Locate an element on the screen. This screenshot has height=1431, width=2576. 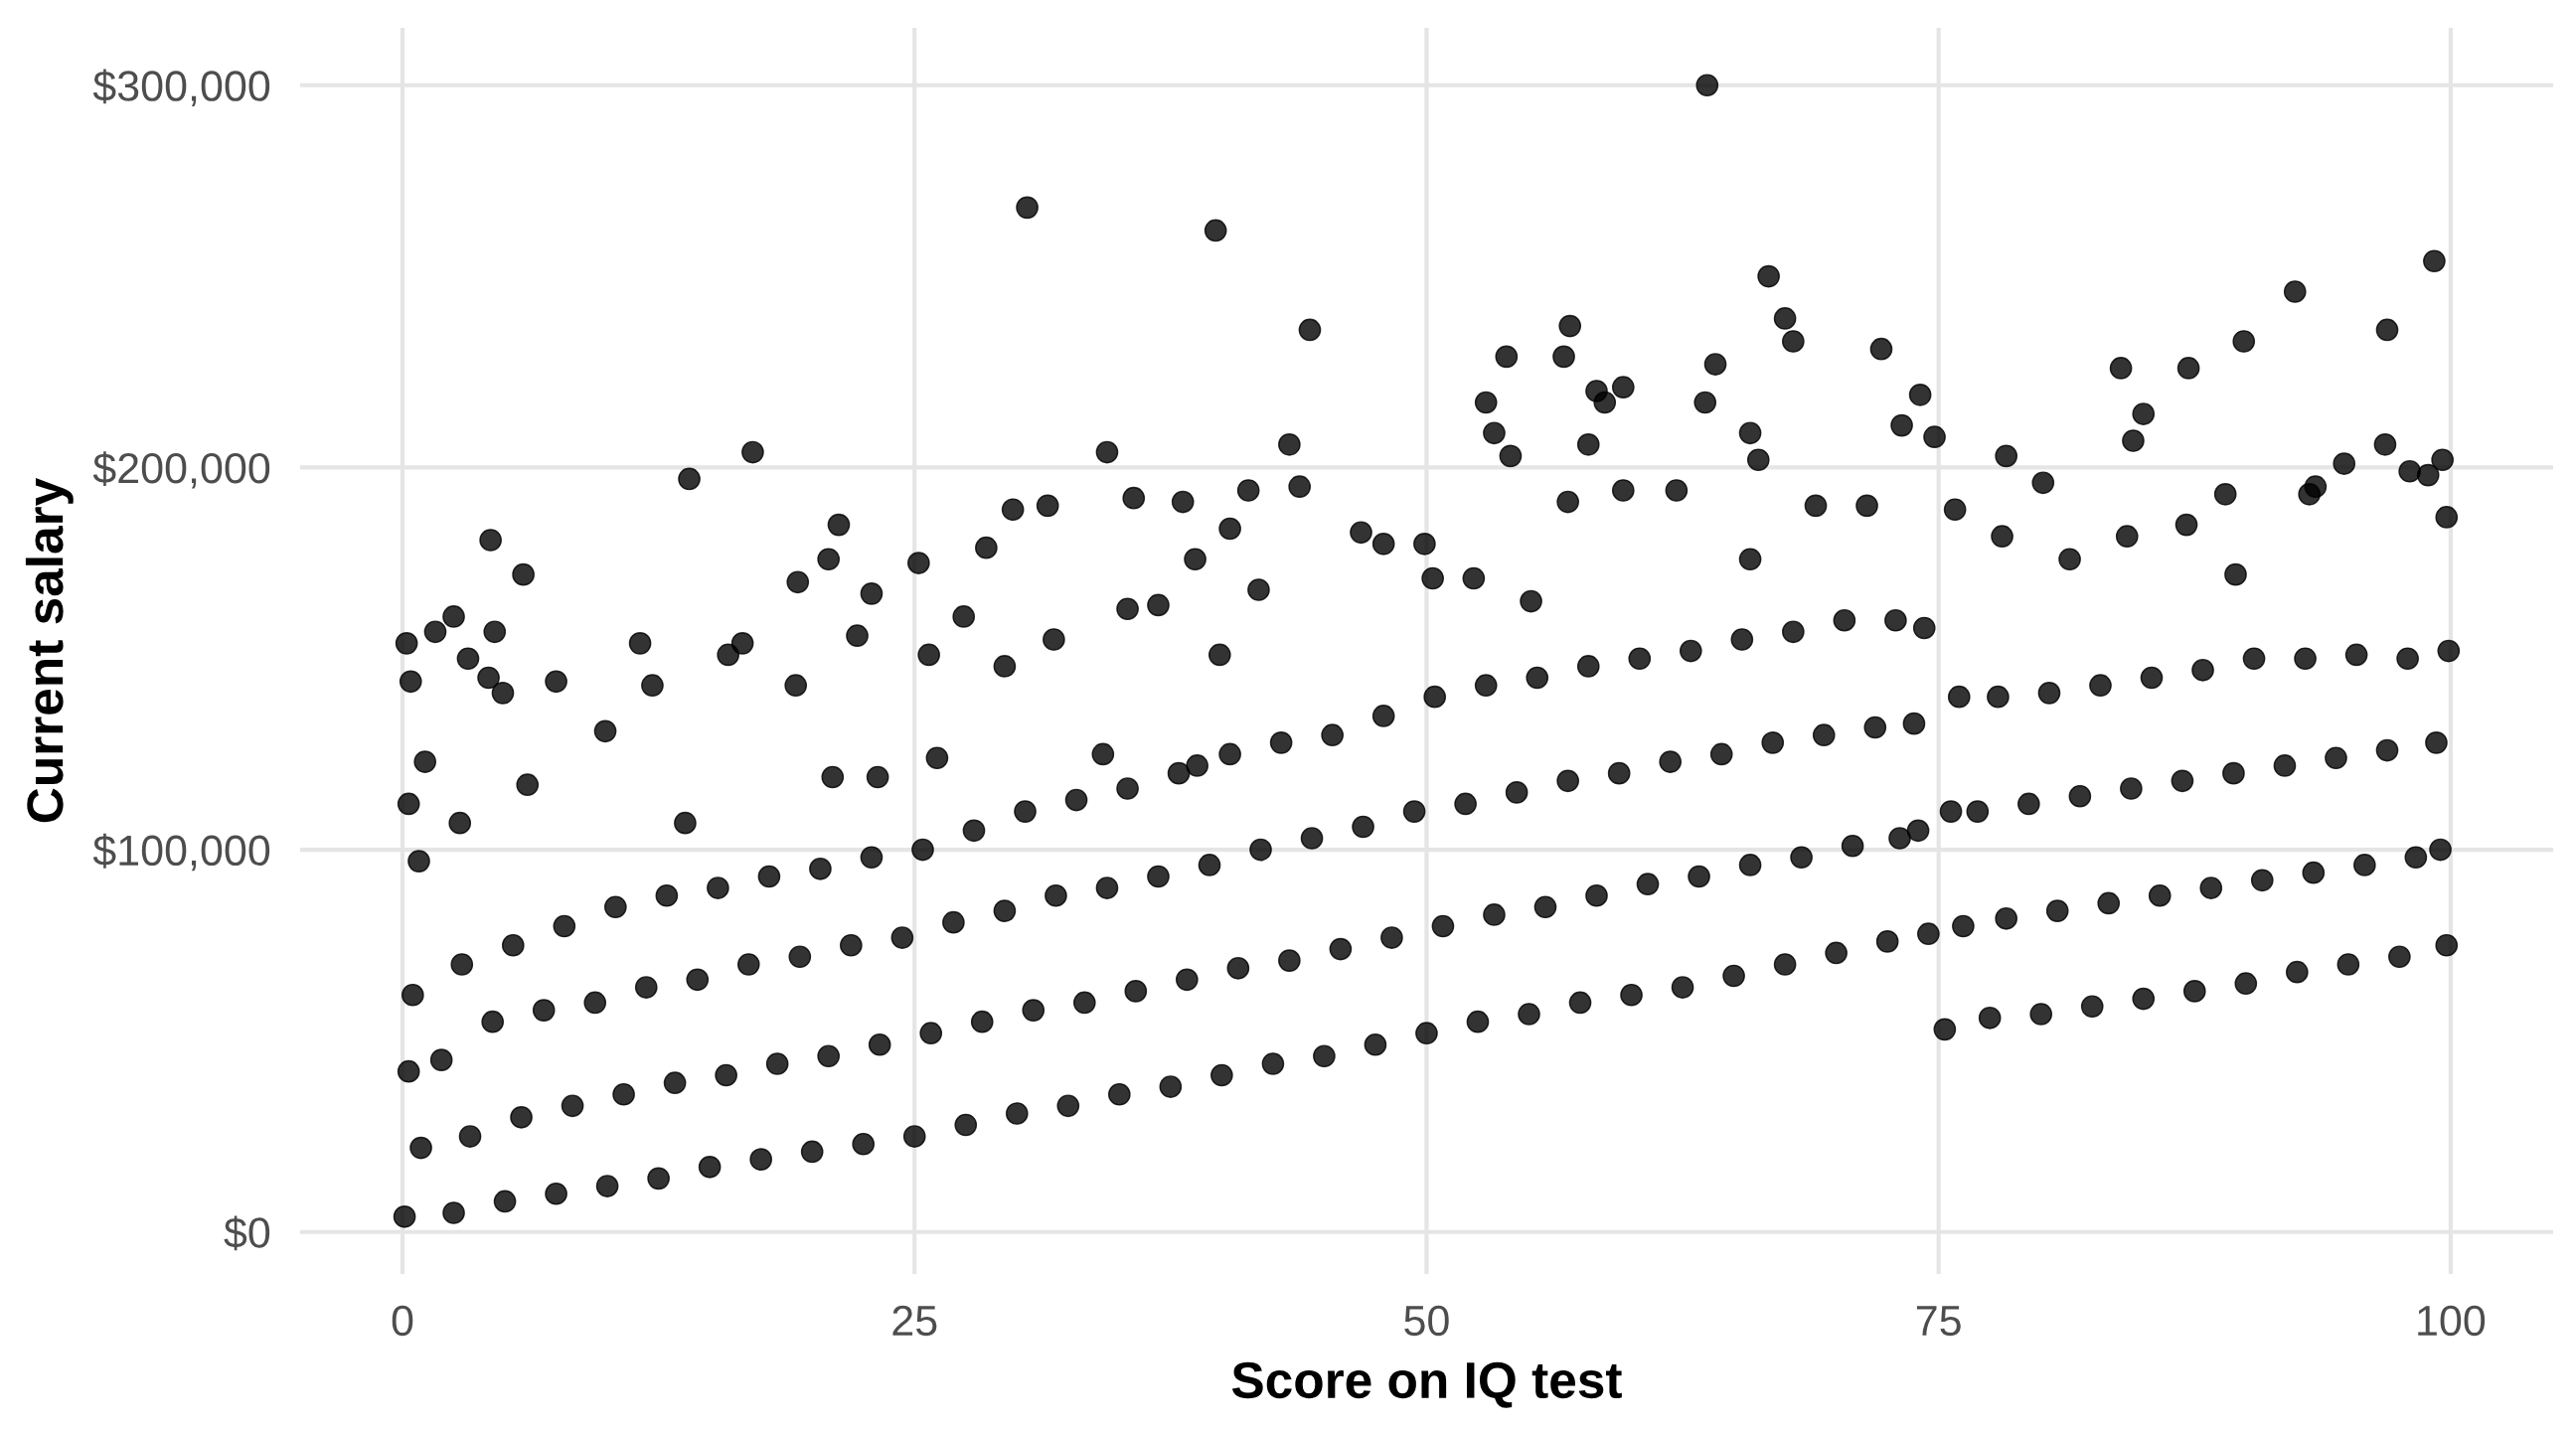
x-tick-label: 75 is located at coordinates (1938, 1321).